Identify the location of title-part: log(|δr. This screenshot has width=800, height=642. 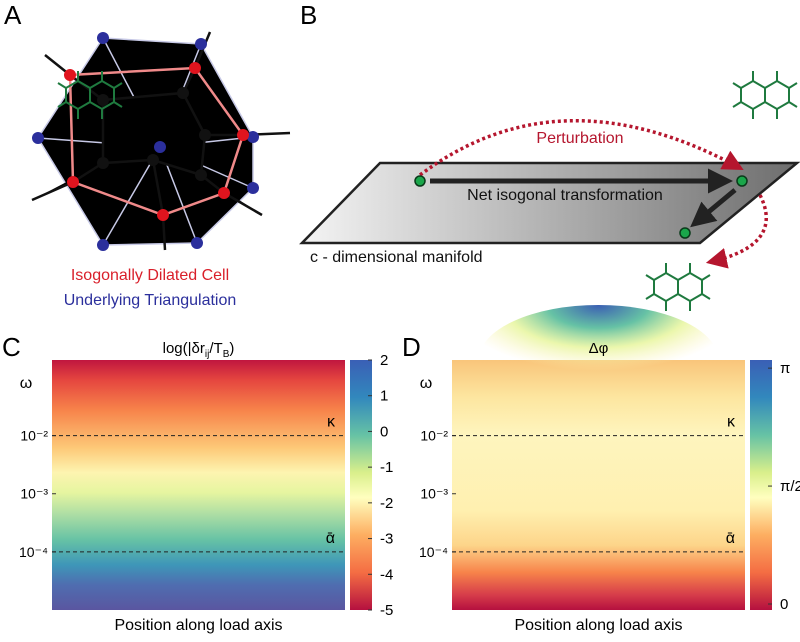
(184, 348).